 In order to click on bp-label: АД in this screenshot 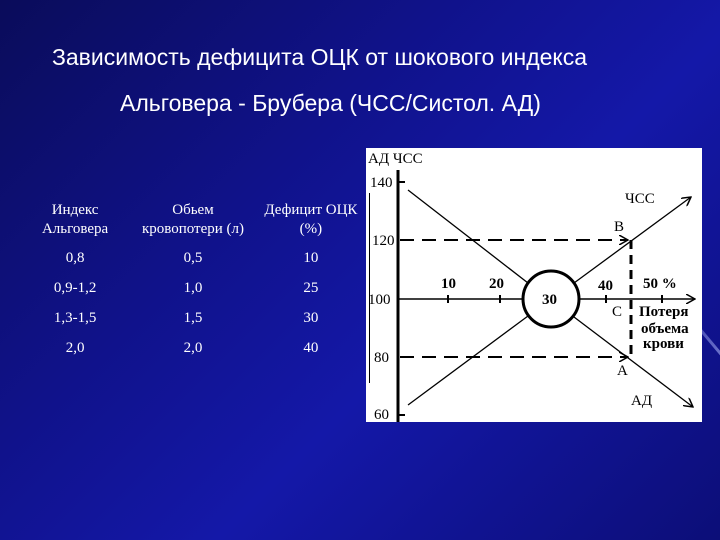, I will do `click(641, 401)`.